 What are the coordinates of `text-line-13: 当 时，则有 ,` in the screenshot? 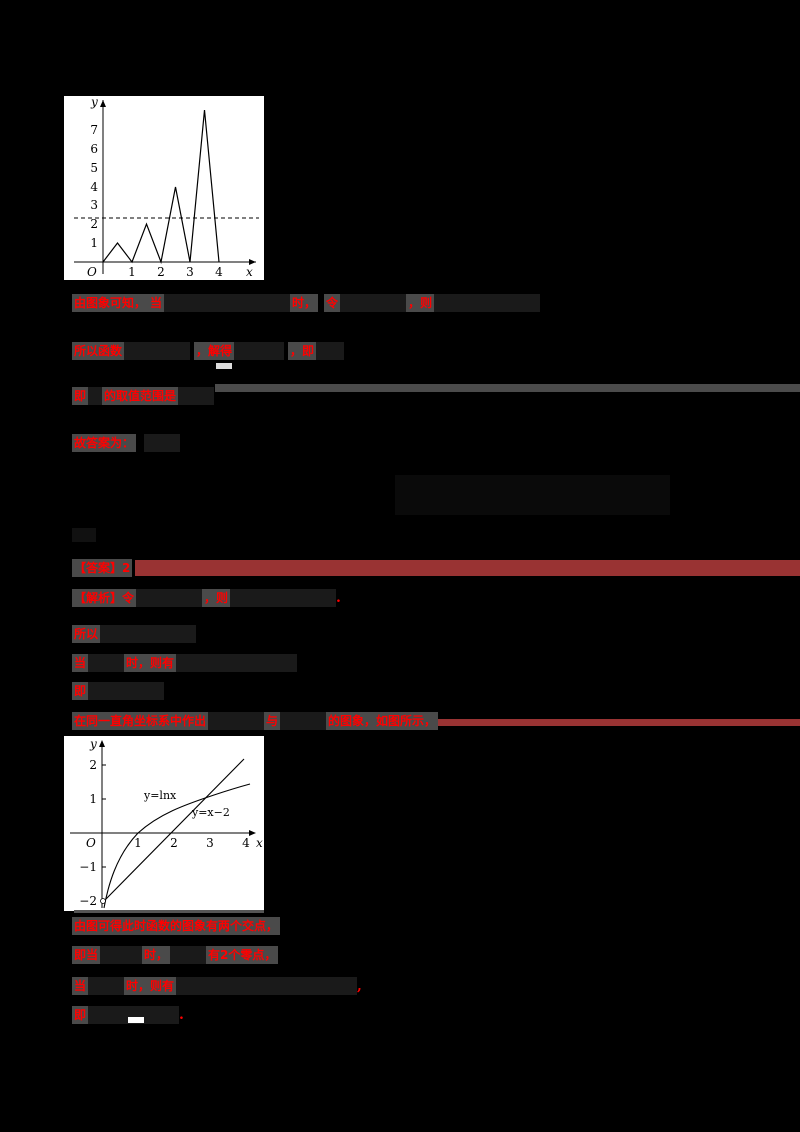 It's located at (217, 986).